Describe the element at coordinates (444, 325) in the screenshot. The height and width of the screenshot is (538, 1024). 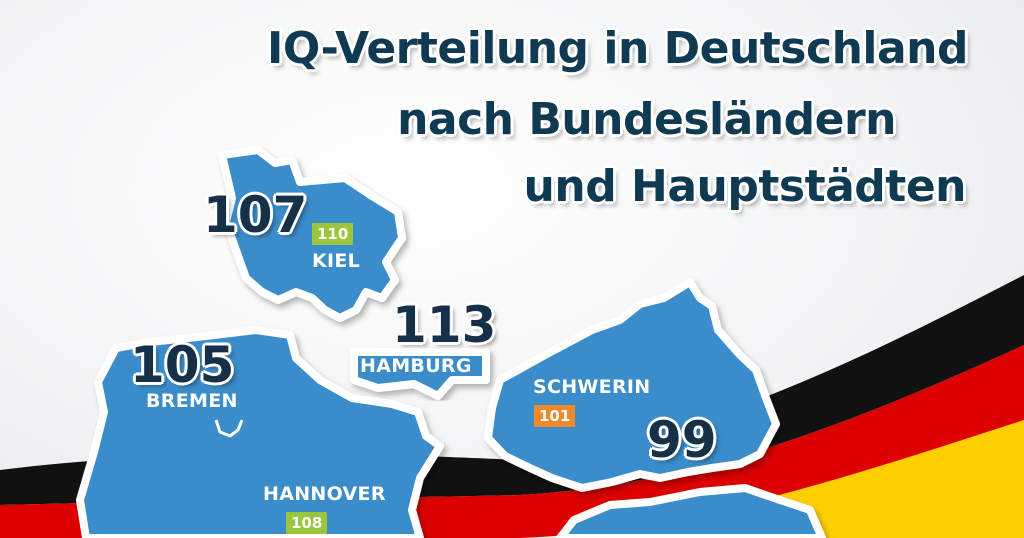
I see `hamburg-state-iq: 113` at that location.